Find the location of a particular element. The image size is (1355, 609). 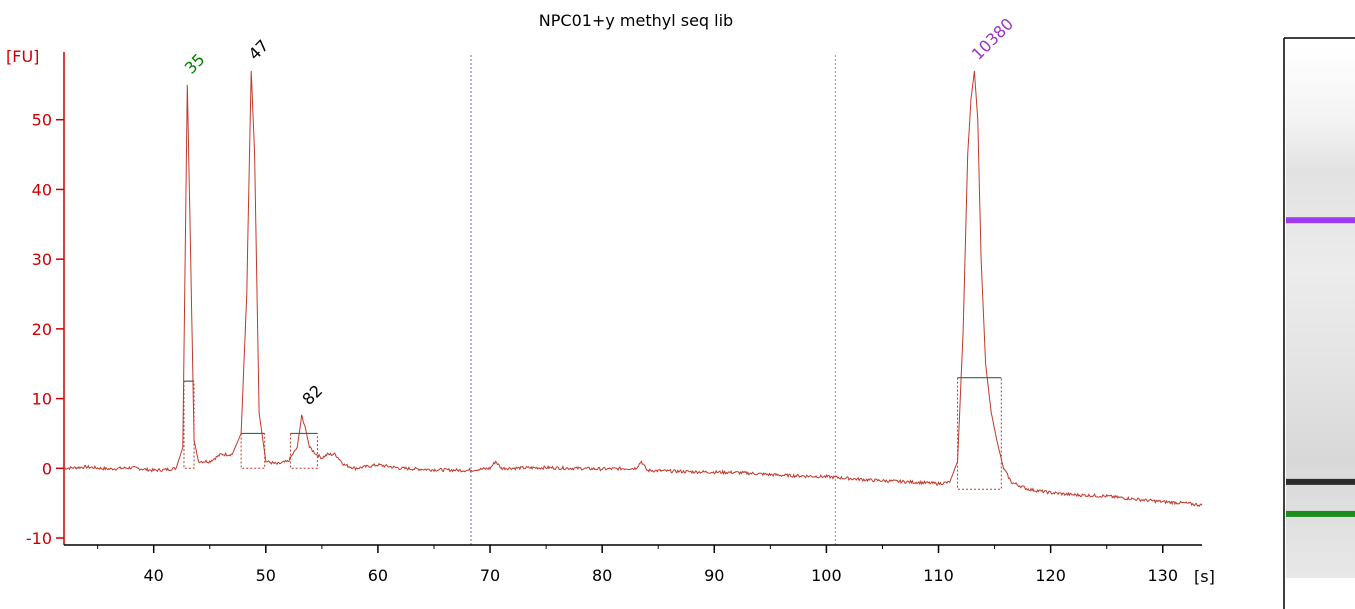

gel-band-upper_marker is located at coordinates (1320, 220).